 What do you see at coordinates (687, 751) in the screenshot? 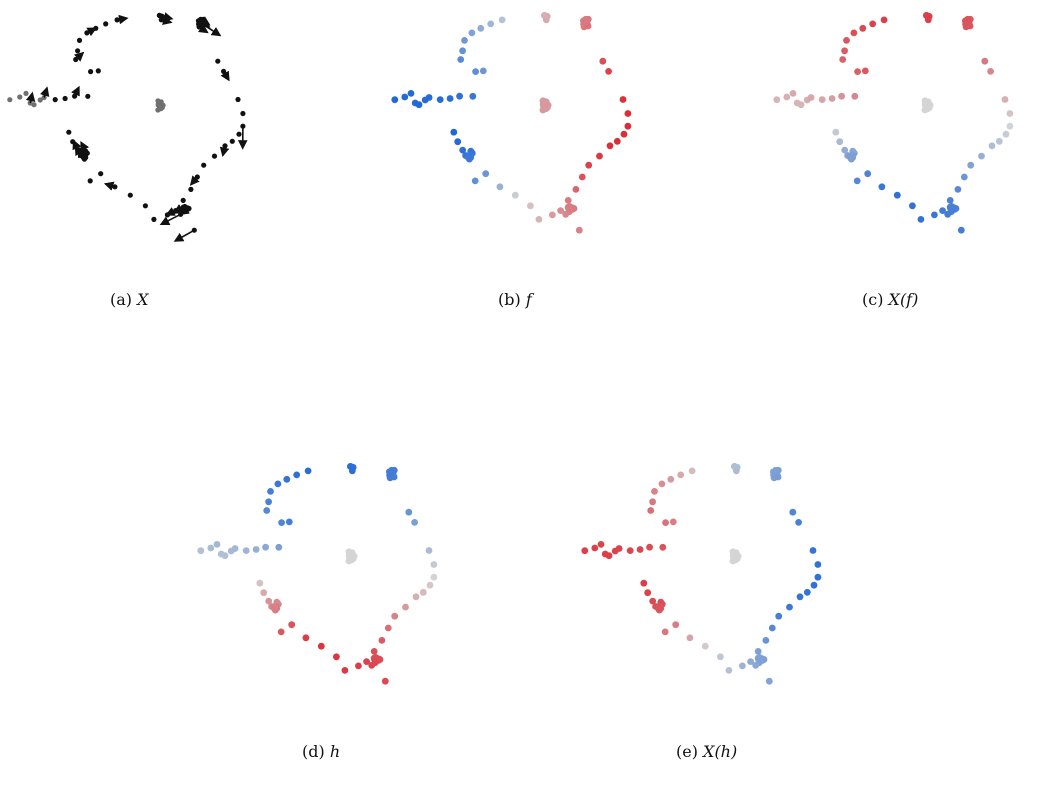
I see `caption-e-label: (e)` at bounding box center [687, 751].